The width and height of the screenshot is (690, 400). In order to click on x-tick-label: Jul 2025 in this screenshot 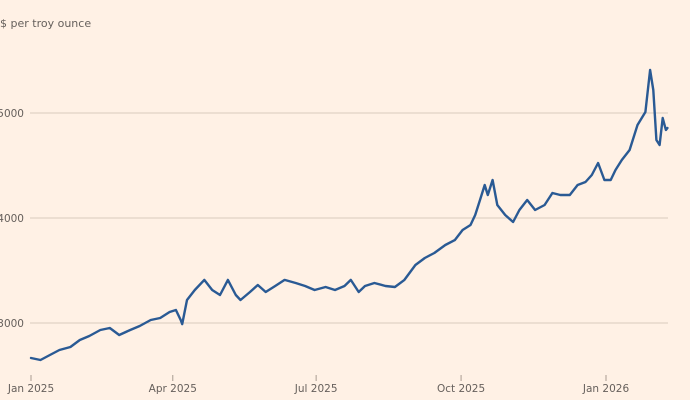, I will do `click(316, 389)`.